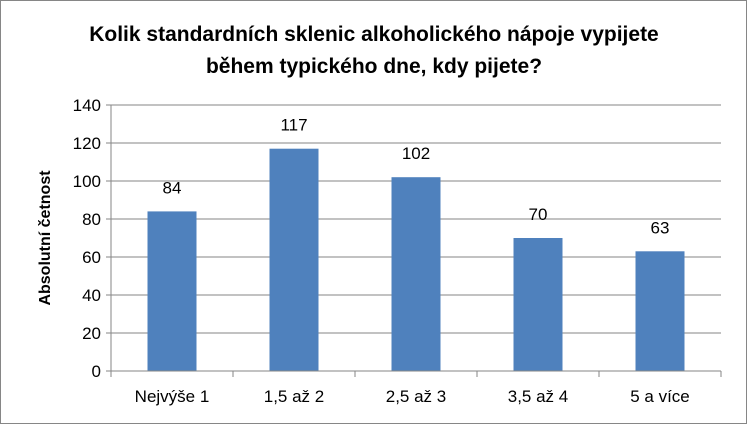 Image resolution: width=747 pixels, height=424 pixels. What do you see at coordinates (87, 143) in the screenshot?
I see `y-tick-label: 120` at bounding box center [87, 143].